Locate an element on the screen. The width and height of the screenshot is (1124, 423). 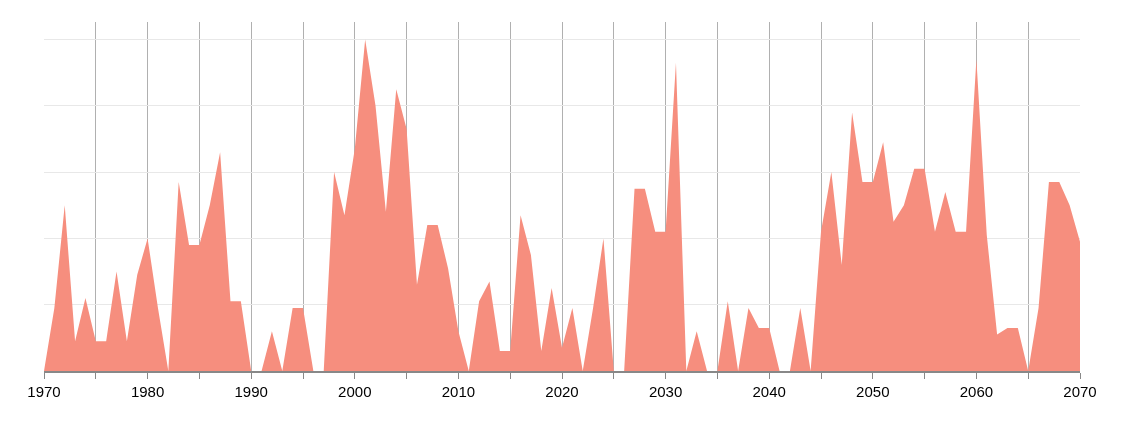
x-tick-label: 2030 is located at coordinates (665, 391).